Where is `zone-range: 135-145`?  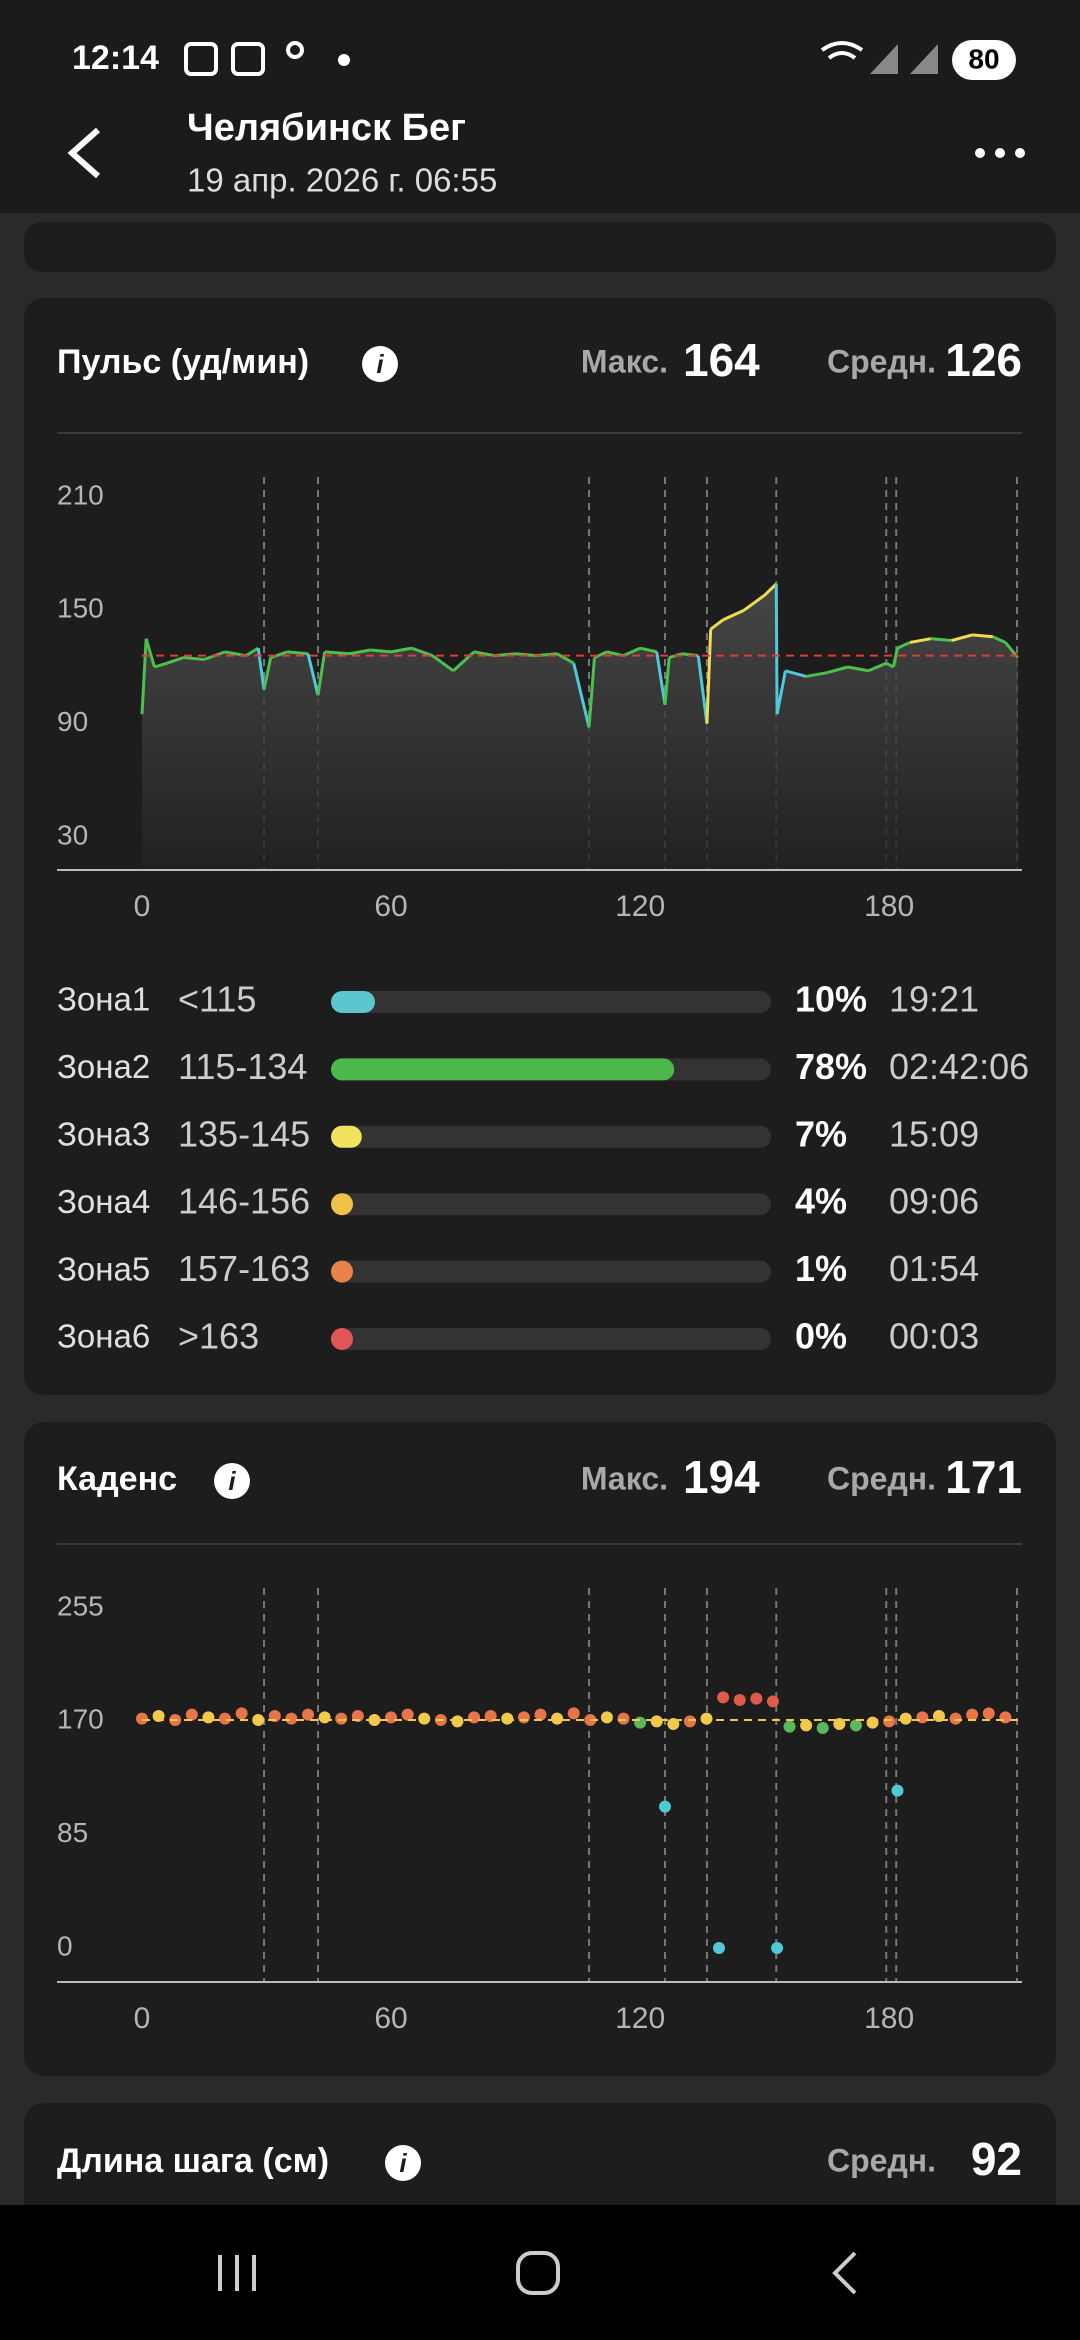 zone-range: 135-145 is located at coordinates (244, 1133).